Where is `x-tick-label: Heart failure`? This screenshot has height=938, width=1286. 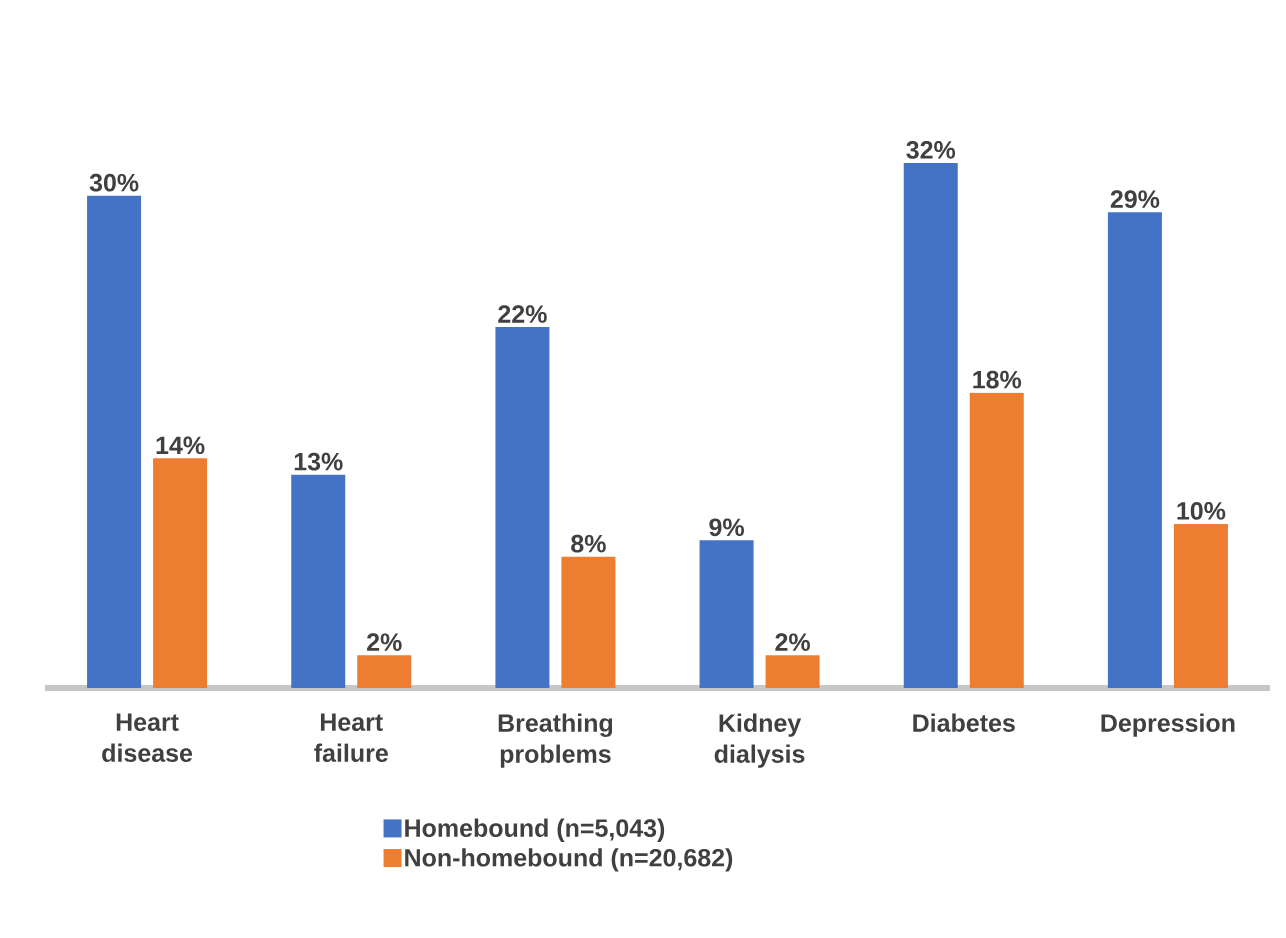
x-tick-label: Heart failure is located at coordinates (351, 737).